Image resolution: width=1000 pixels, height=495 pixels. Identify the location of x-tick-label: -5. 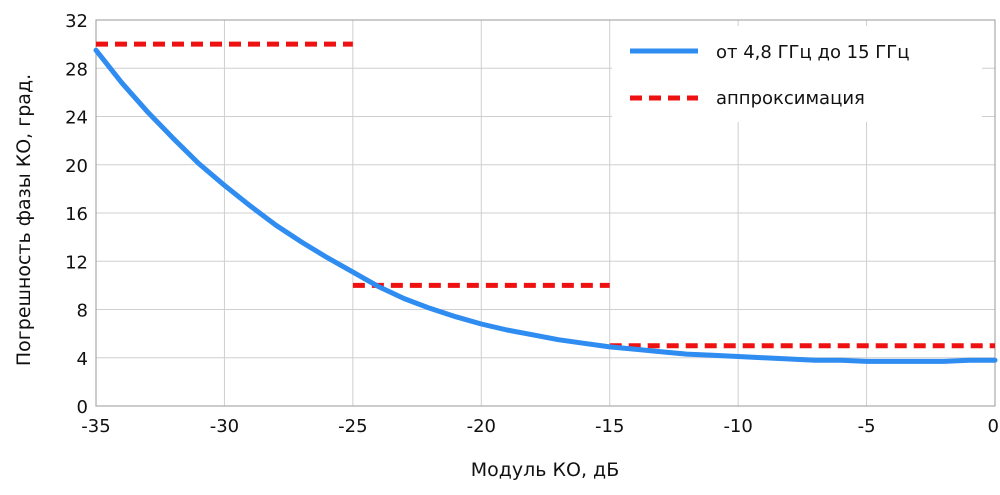
(867, 426).